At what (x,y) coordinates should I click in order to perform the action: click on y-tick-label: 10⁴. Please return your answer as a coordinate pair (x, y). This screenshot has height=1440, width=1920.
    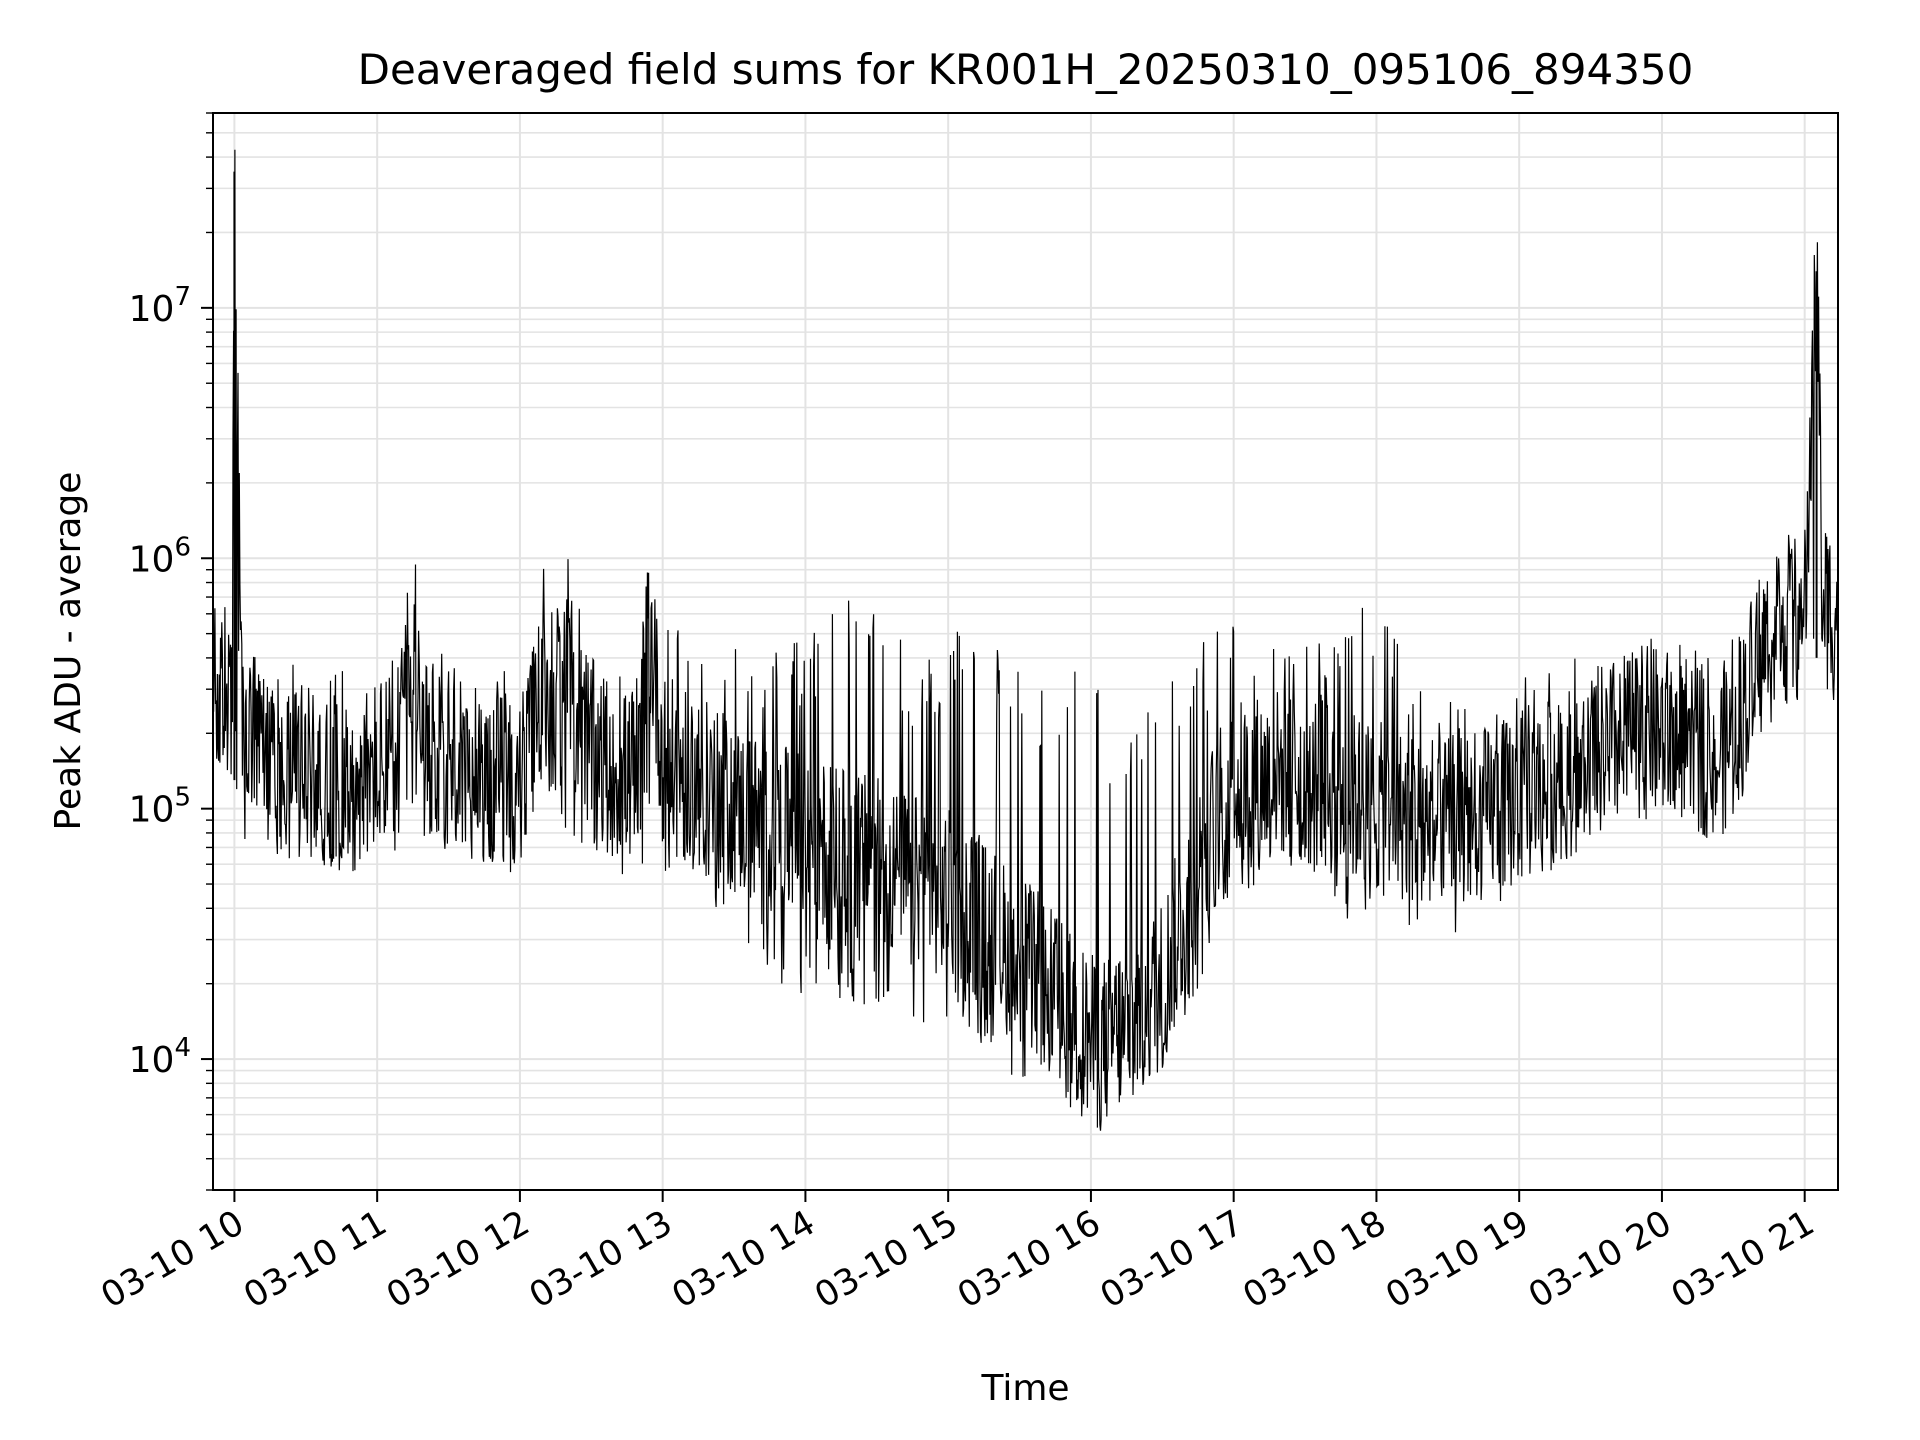
    Looking at the image, I should click on (160, 1057).